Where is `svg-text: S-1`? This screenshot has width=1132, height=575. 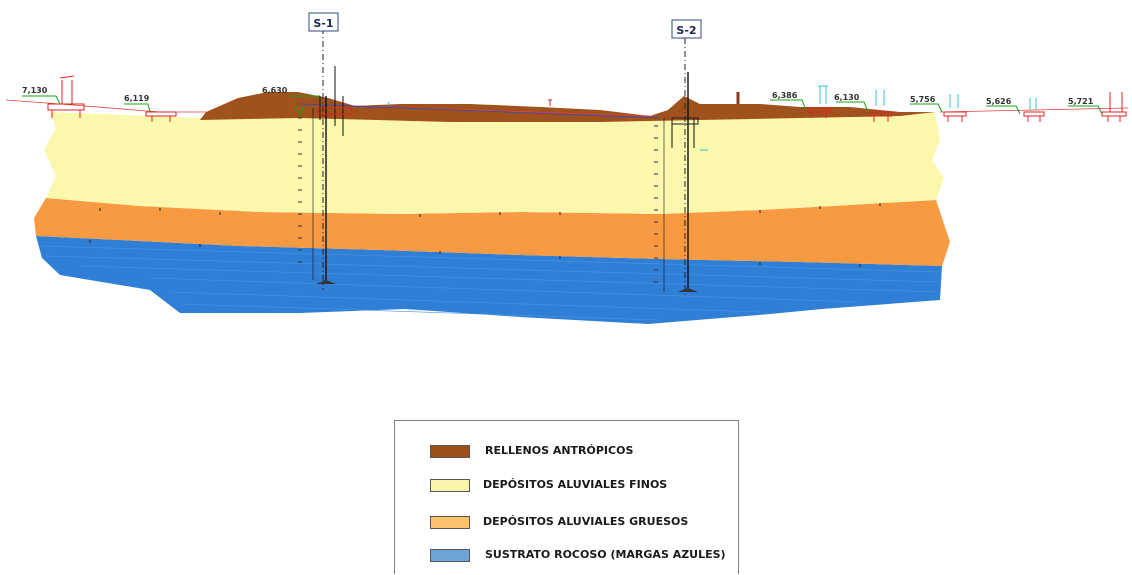
svg-text: S-1 is located at coordinates (323, 23).